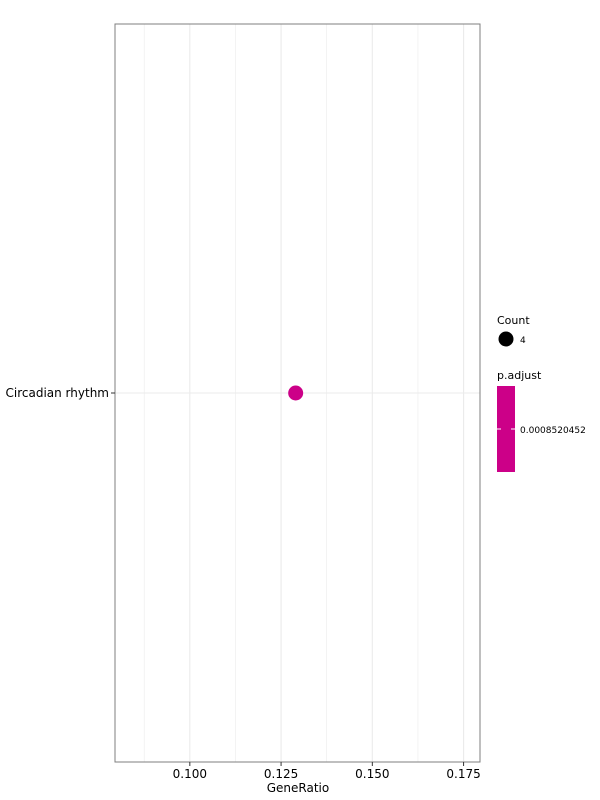 The image size is (600, 800). I want to click on data-points, so click(296, 393).